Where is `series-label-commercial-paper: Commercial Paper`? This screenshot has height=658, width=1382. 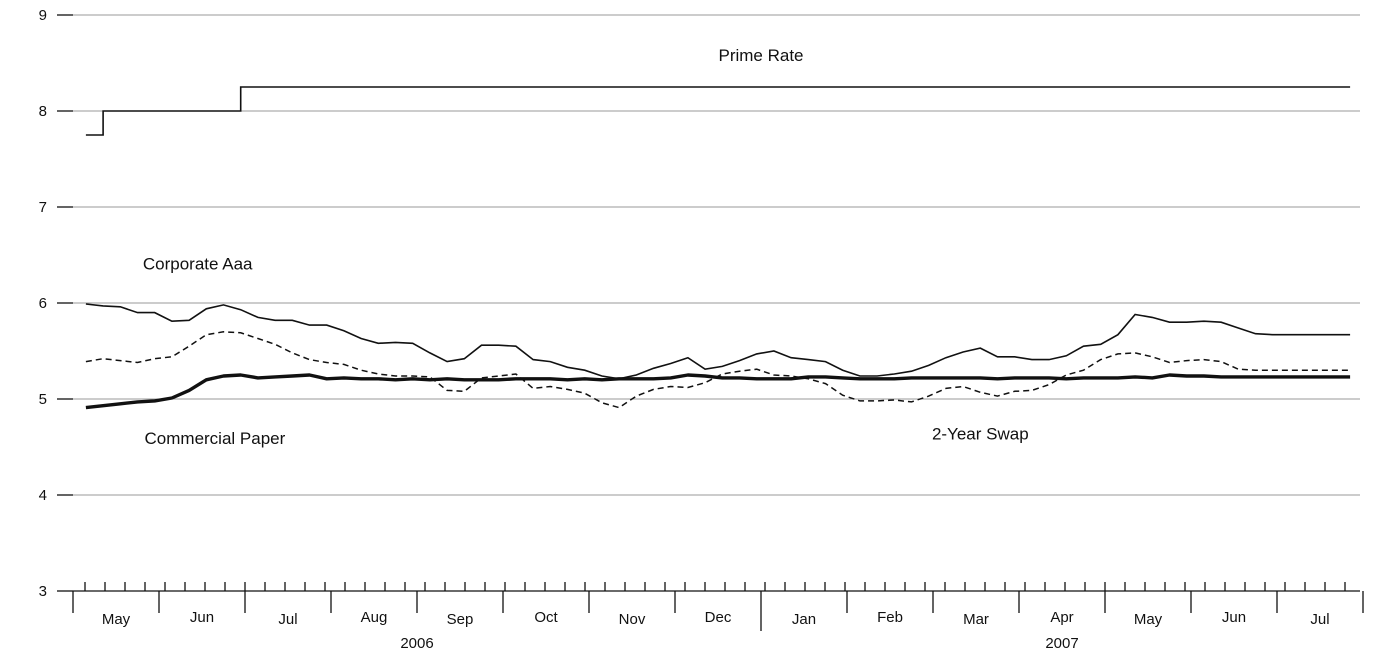 series-label-commercial-paper: Commercial Paper is located at coordinates (215, 438).